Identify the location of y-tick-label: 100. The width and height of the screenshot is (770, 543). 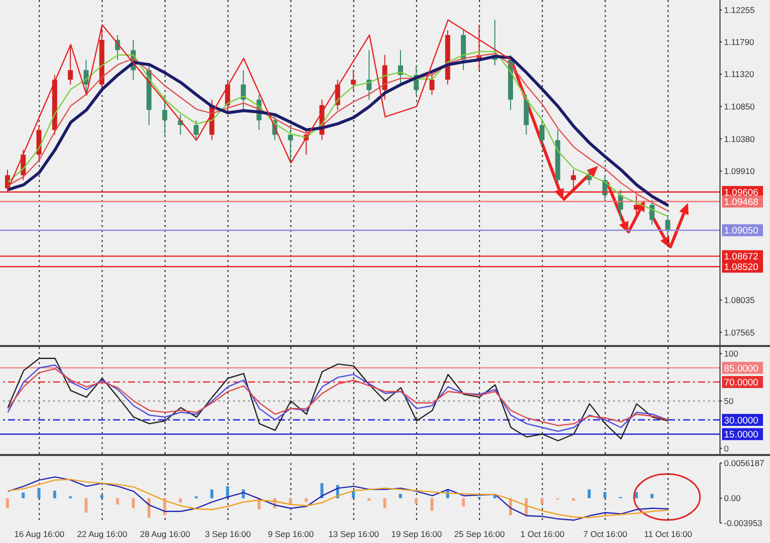
(731, 353).